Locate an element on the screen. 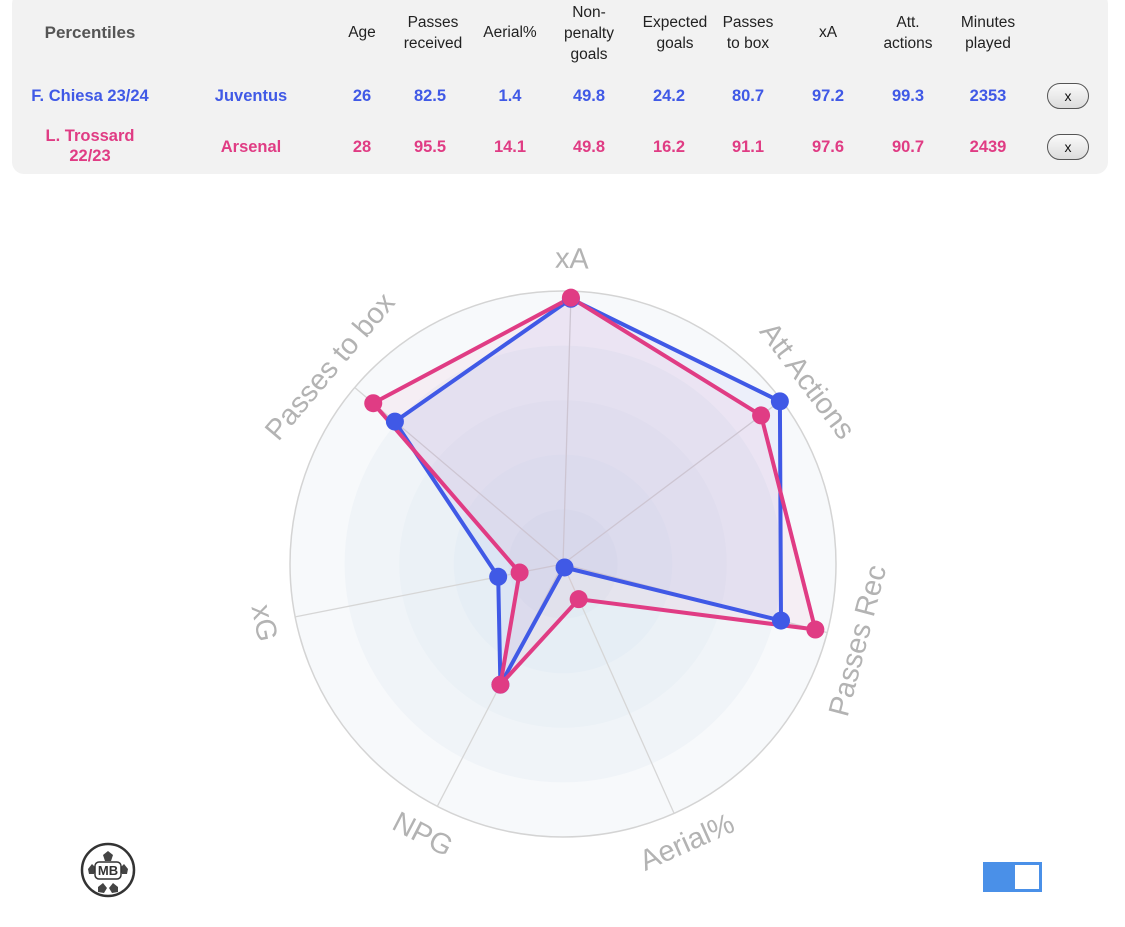 The width and height of the screenshot is (1125, 927). player-name: L. Trossard 22/23 is located at coordinates (90, 146).